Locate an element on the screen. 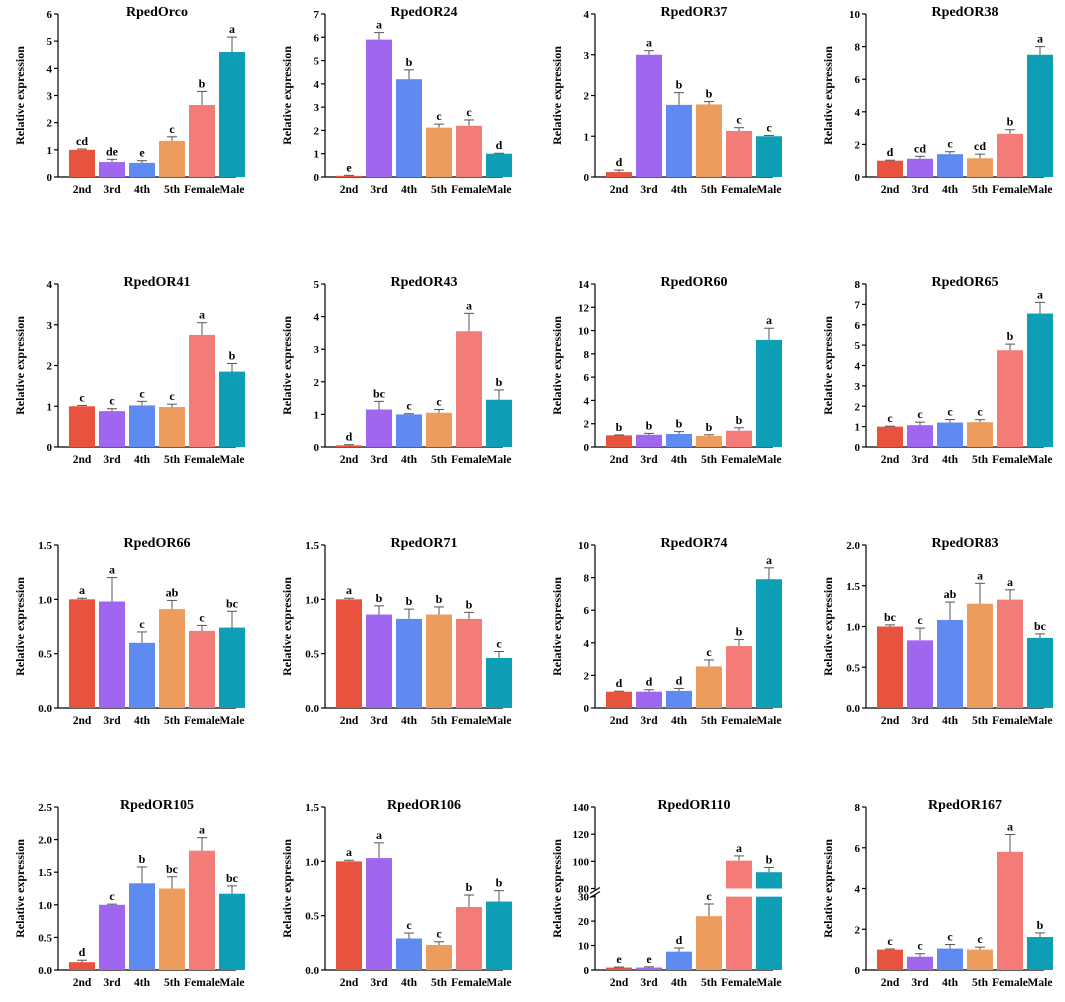  y-tick-label: 30 is located at coordinates (584, 898).